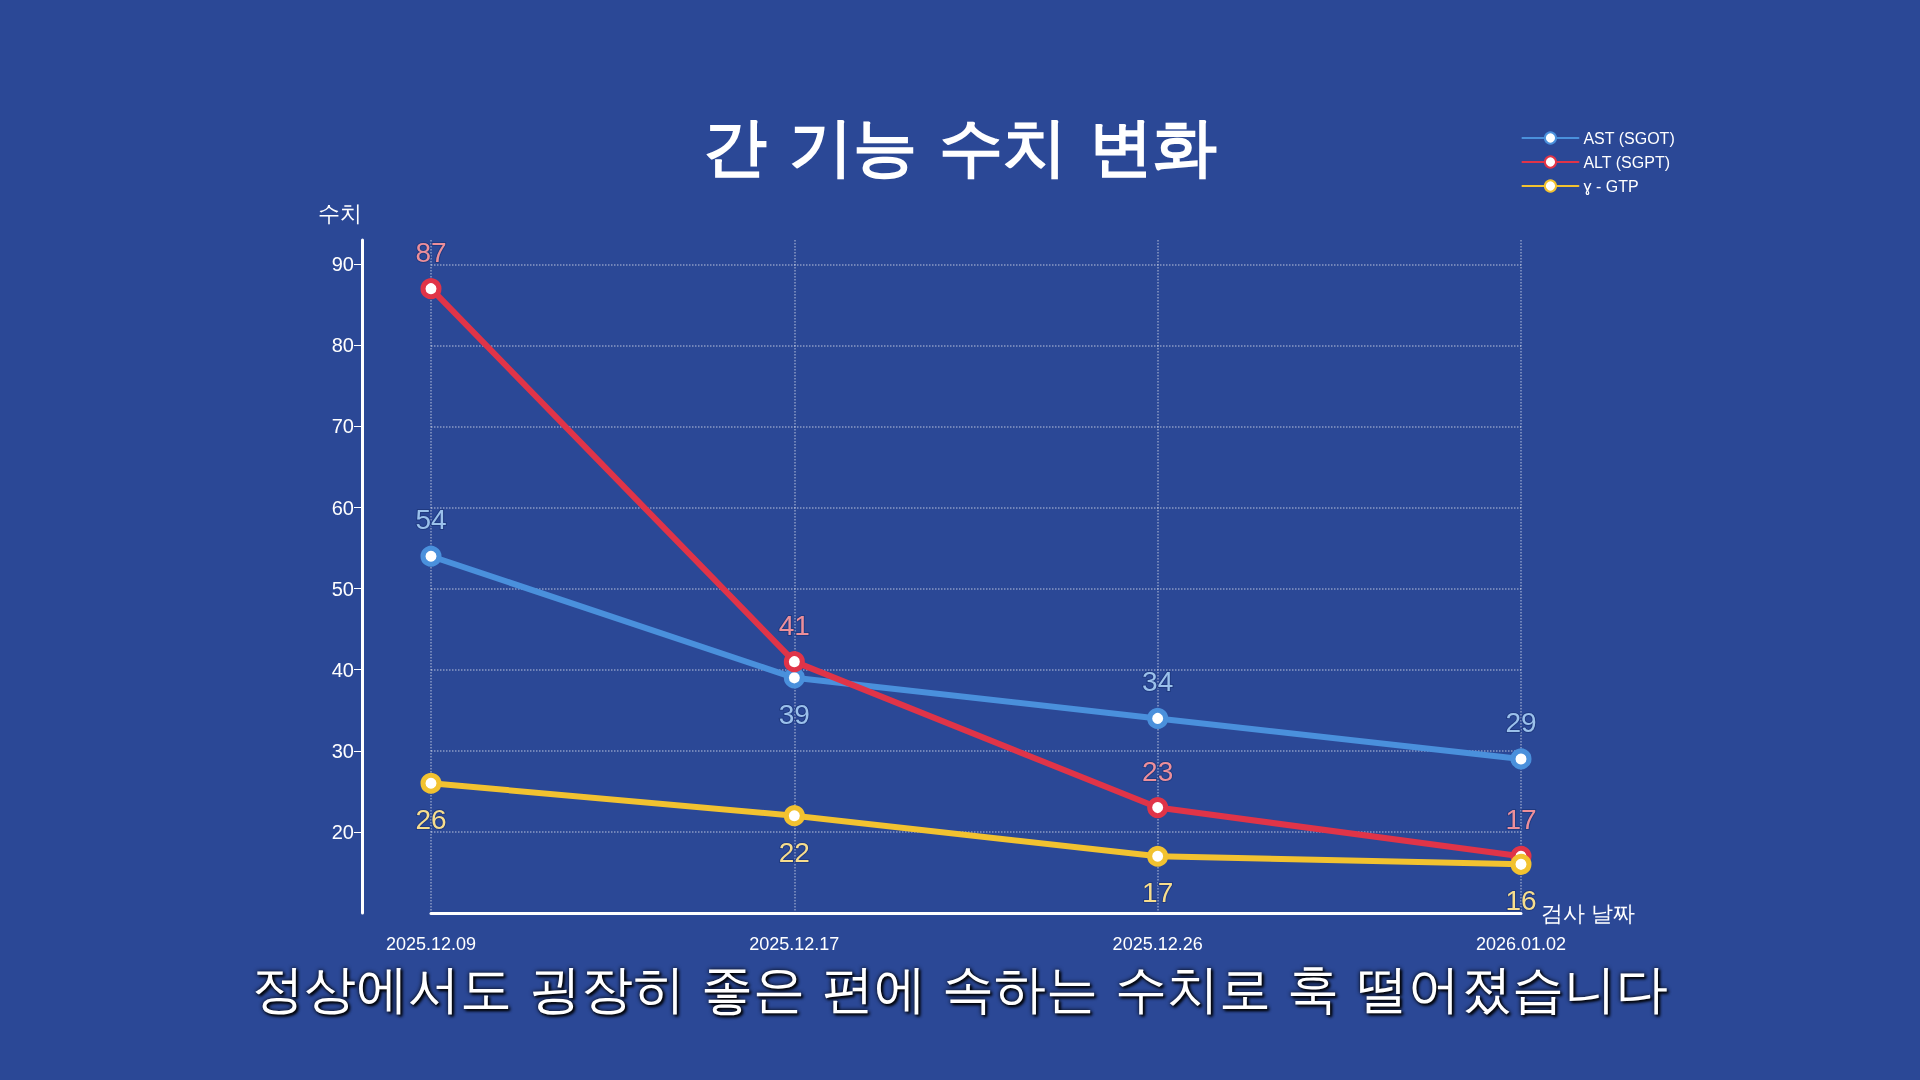  I want to click on y-tick-label: 80, so click(342, 345).